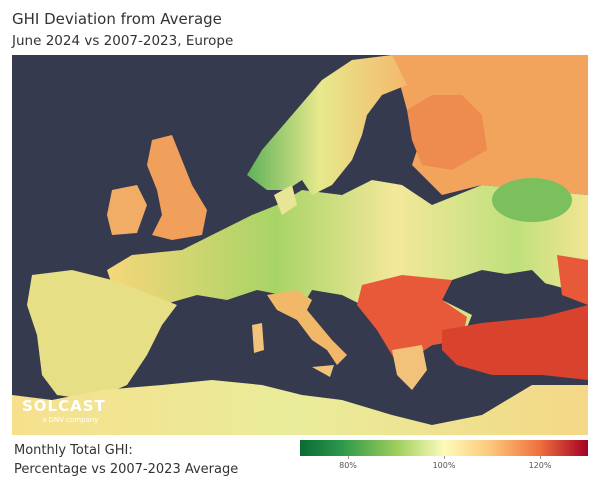 The width and height of the screenshot is (600, 492). Describe the element at coordinates (444, 448) in the screenshot. I see `colorbar` at that location.